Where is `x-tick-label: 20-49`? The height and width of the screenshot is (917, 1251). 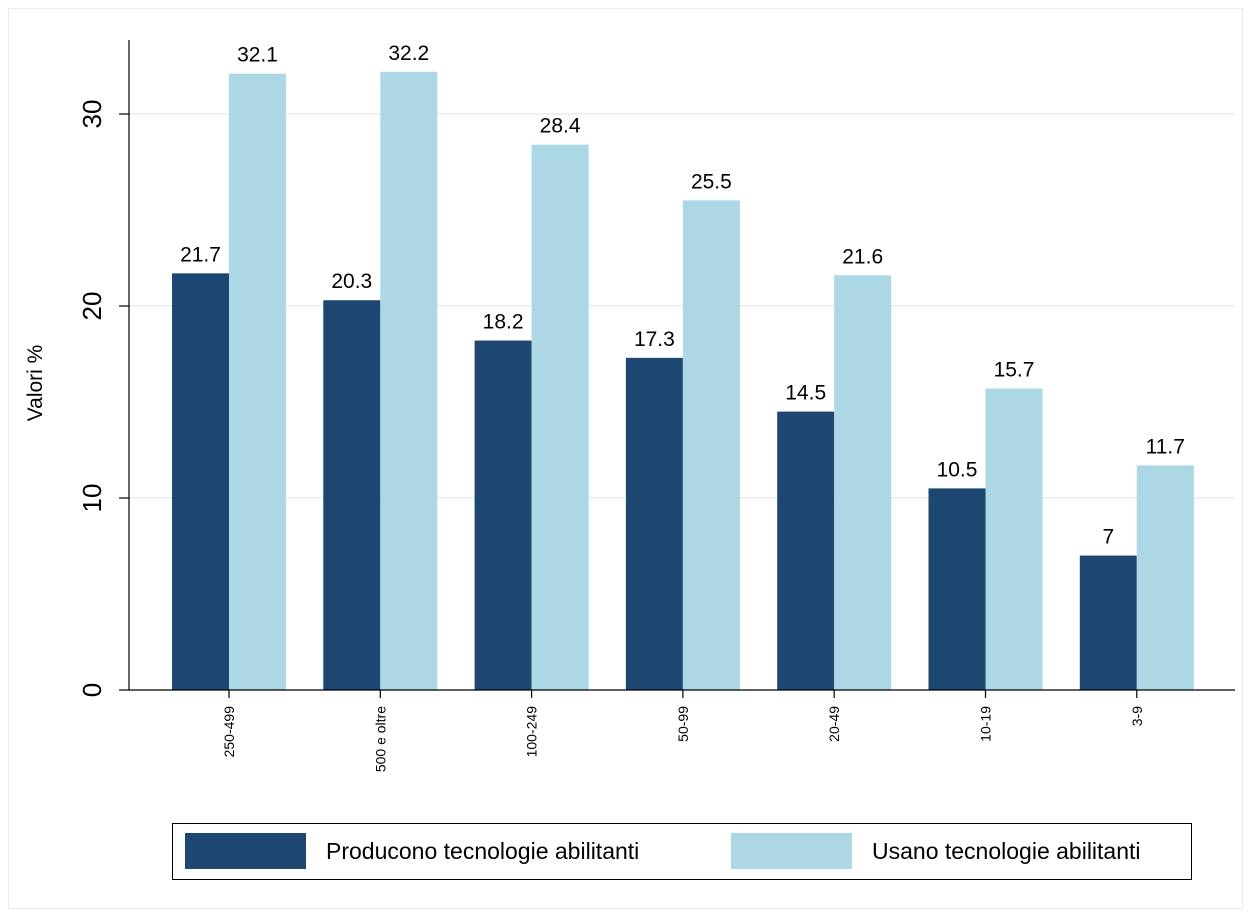 x-tick-label: 20-49 is located at coordinates (834, 724).